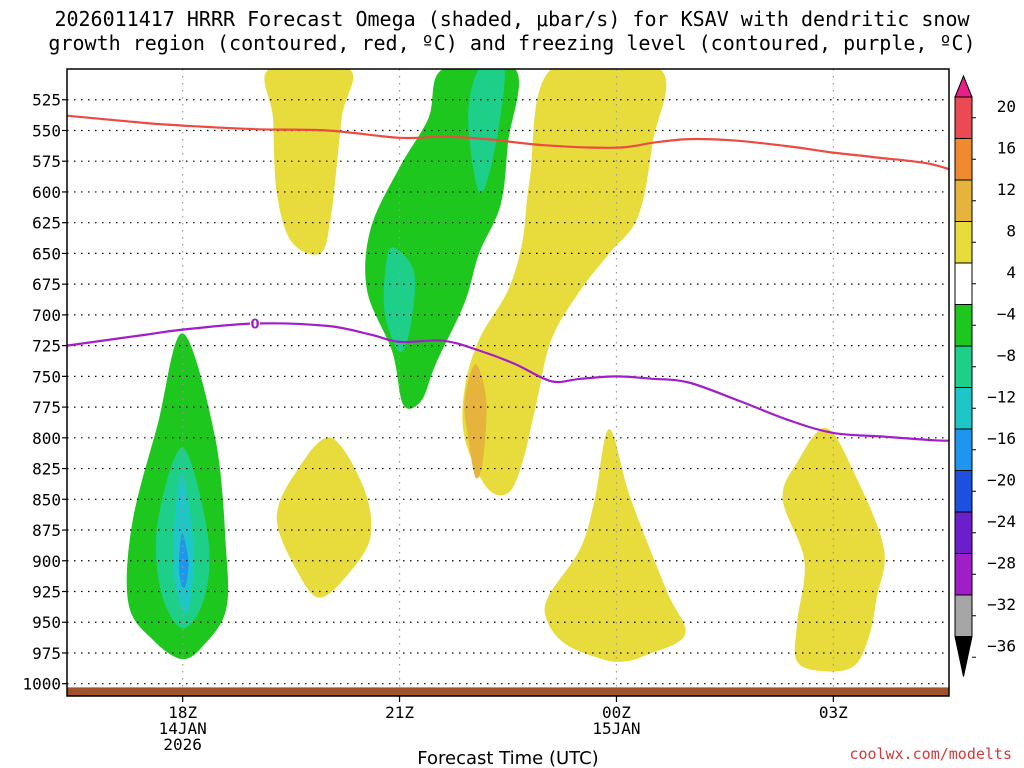 Image resolution: width=1024 pixels, height=768 pixels. What do you see at coordinates (486, 131) in the screenshot?
I see `omega-lightgreen-upper` at bounding box center [486, 131].